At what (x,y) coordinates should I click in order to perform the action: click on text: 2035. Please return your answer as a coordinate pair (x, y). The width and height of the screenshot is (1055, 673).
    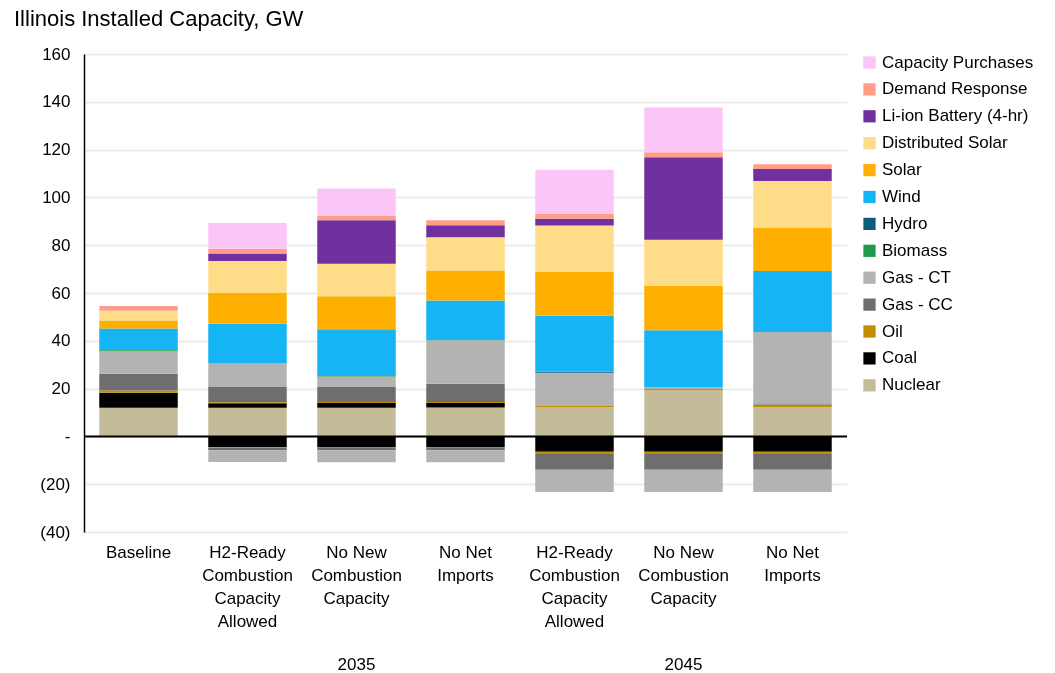
    Looking at the image, I should click on (356, 664).